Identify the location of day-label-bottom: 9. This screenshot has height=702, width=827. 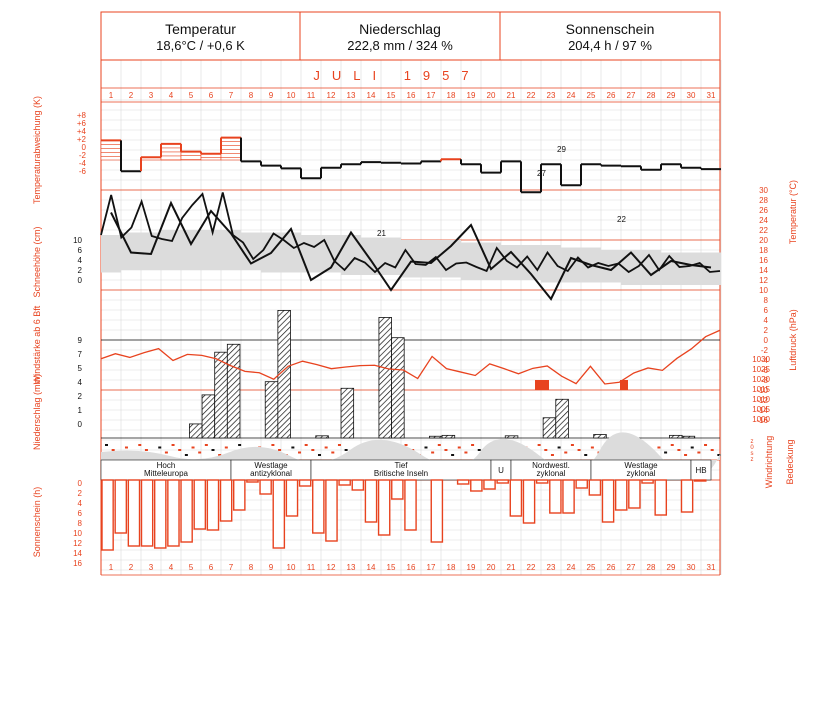
(271, 567).